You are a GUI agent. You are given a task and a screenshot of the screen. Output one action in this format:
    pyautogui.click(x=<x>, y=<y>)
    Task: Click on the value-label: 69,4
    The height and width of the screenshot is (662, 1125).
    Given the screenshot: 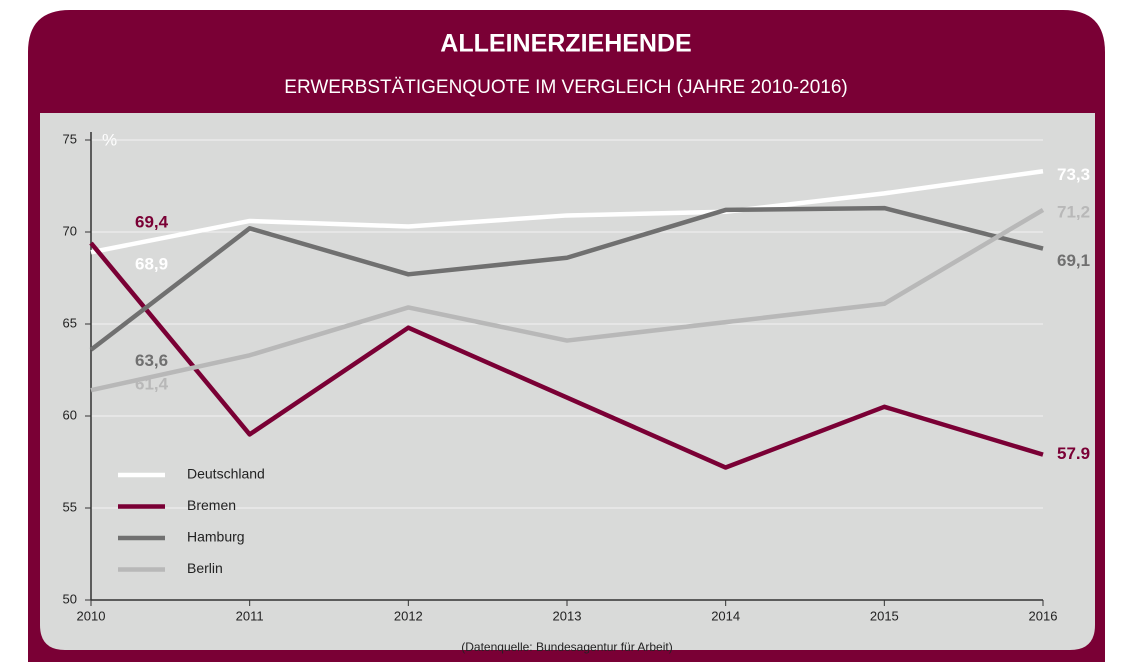 What is the action you would take?
    pyautogui.click(x=152, y=222)
    